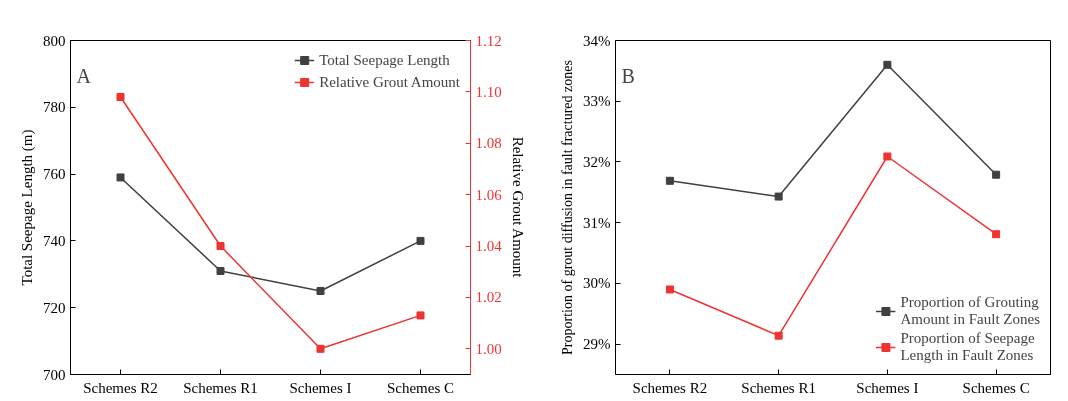  What do you see at coordinates (970, 311) in the screenshot?
I see `legend-label: Proportion of Grouting Amount in Fault Zones` at bounding box center [970, 311].